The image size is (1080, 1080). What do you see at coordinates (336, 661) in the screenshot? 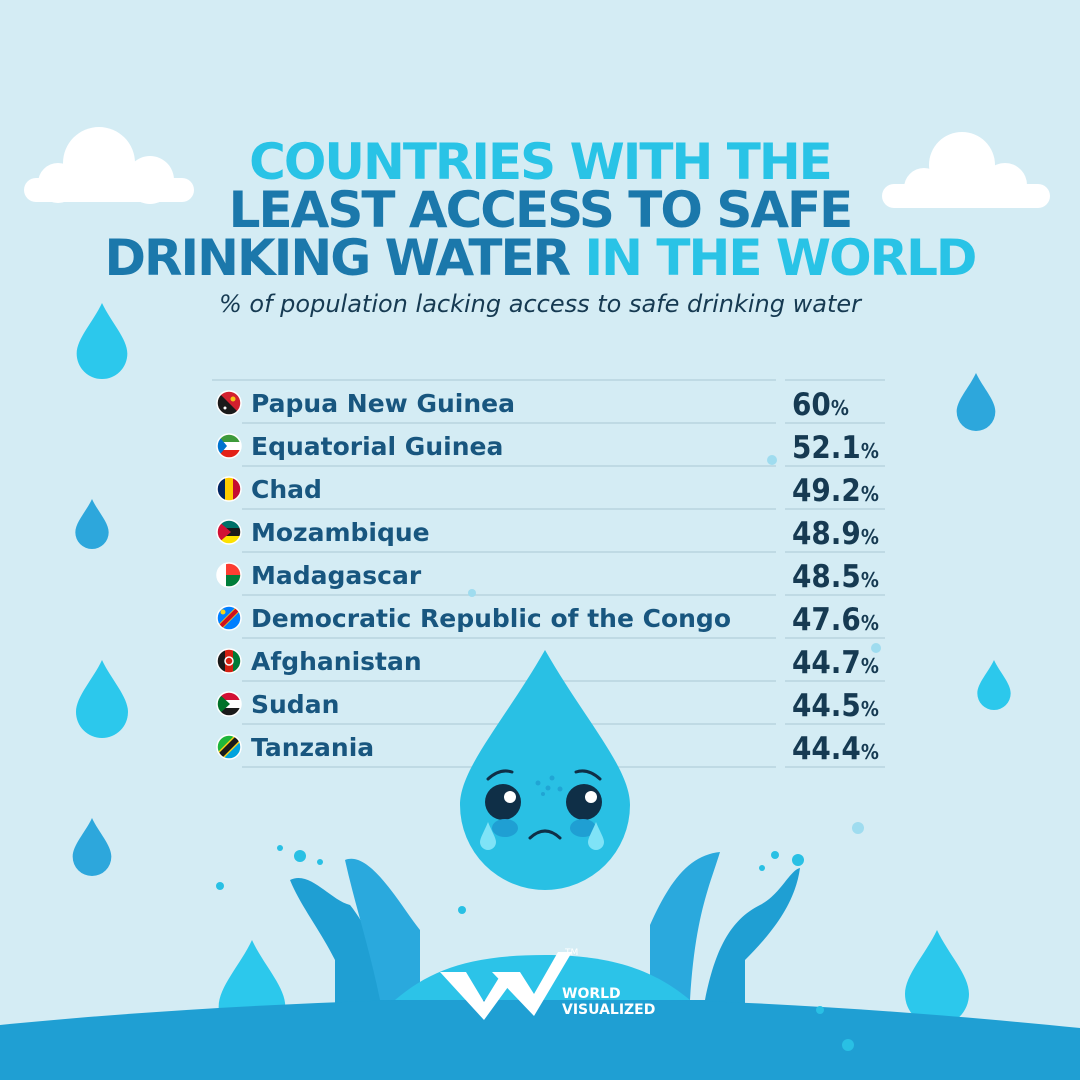
I see `country-label: Afghanistan` at bounding box center [336, 661].